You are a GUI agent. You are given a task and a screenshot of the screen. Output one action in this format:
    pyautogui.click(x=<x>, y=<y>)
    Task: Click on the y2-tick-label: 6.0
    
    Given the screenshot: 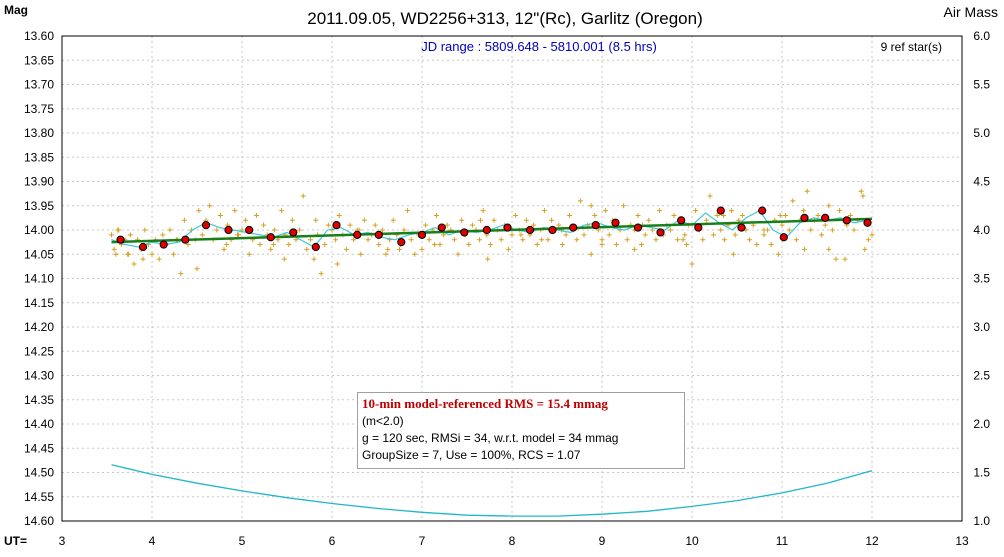 What is the action you would take?
    pyautogui.click(x=981, y=36)
    